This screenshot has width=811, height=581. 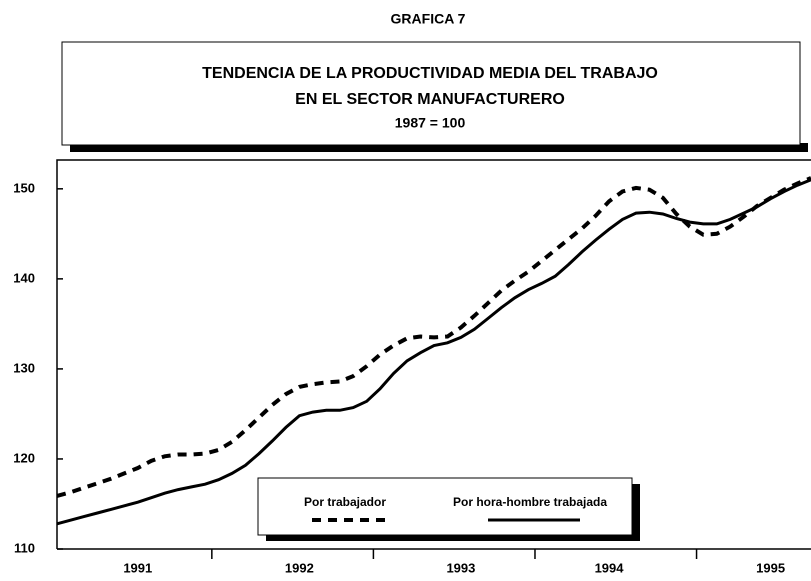 What do you see at coordinates (770, 567) in the screenshot?
I see `x-tick-label: 1995` at bounding box center [770, 567].